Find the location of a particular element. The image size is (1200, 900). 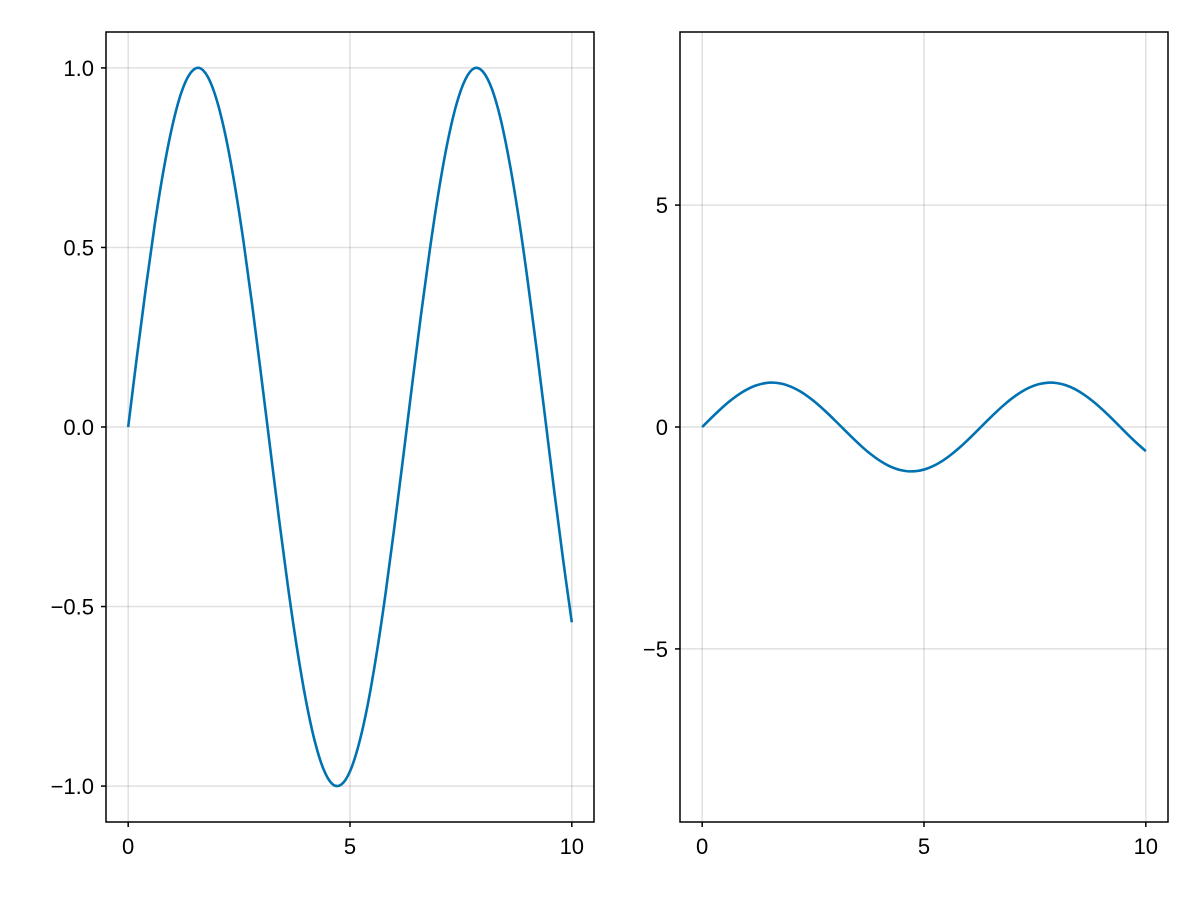

y-tick-label: −5 is located at coordinates (655, 649).